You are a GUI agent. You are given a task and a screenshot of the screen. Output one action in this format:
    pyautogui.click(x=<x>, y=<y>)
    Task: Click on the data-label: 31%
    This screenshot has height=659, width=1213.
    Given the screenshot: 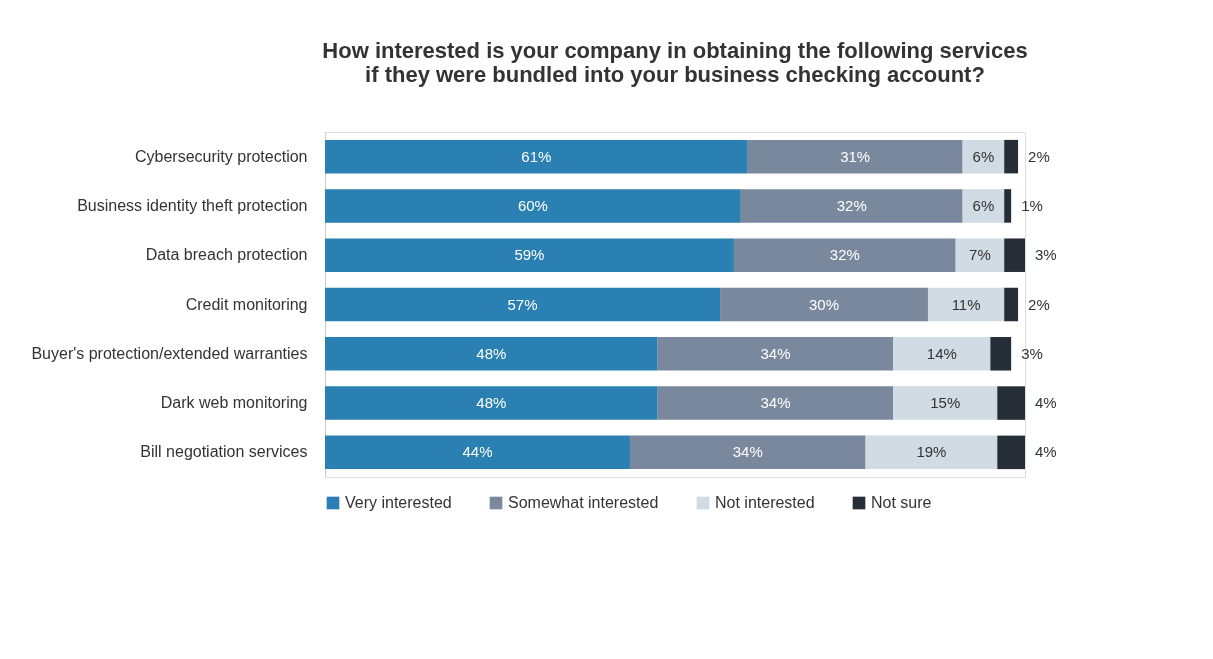 What is the action you would take?
    pyautogui.click(x=855, y=156)
    